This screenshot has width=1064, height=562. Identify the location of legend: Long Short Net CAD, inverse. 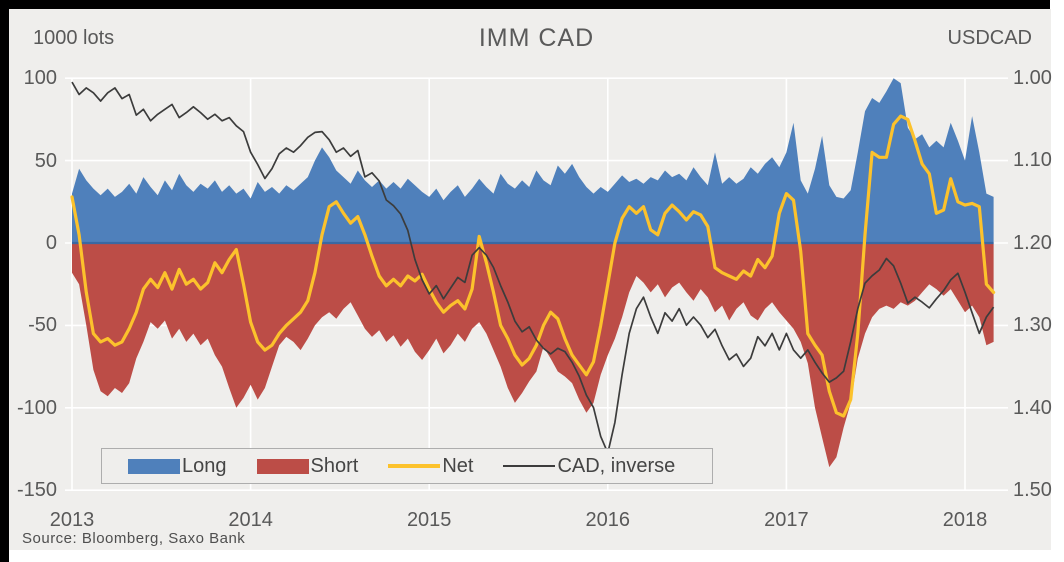
(407, 466).